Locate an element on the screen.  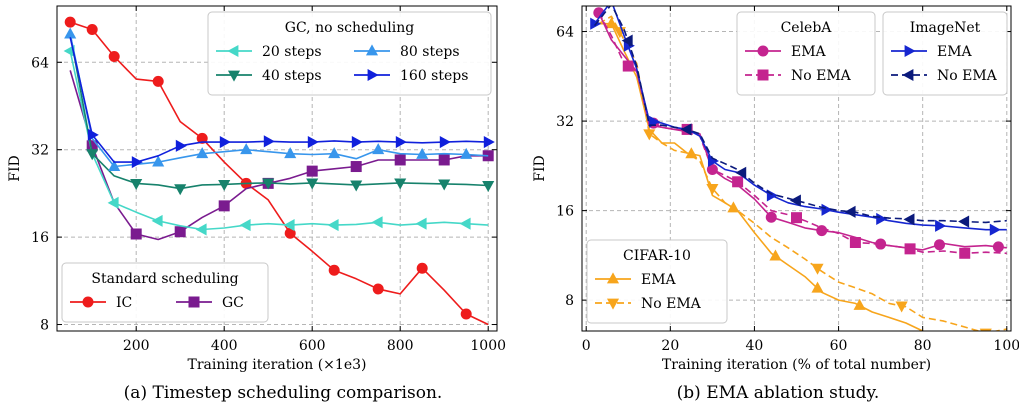
legend-title: CIFAR-10 is located at coordinates (657, 256).